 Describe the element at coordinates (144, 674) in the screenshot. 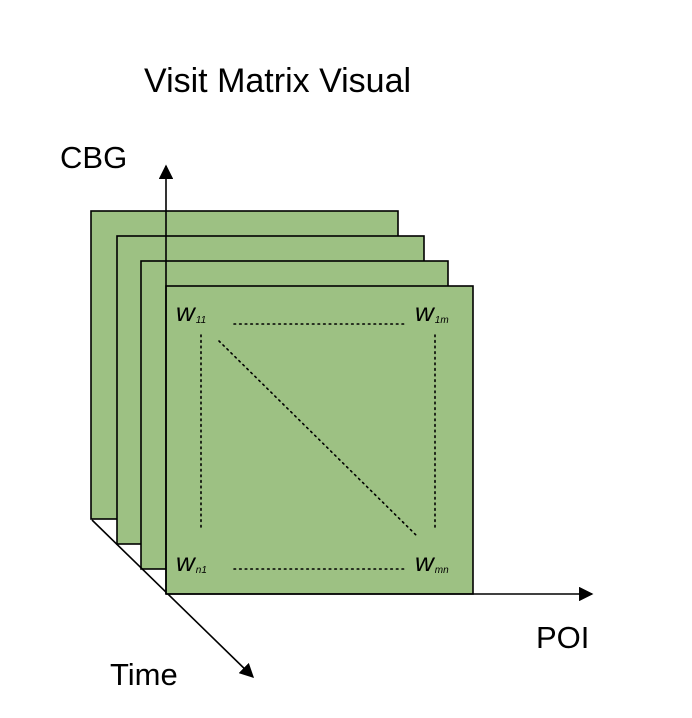

I see `z-axis-label: Time` at that location.